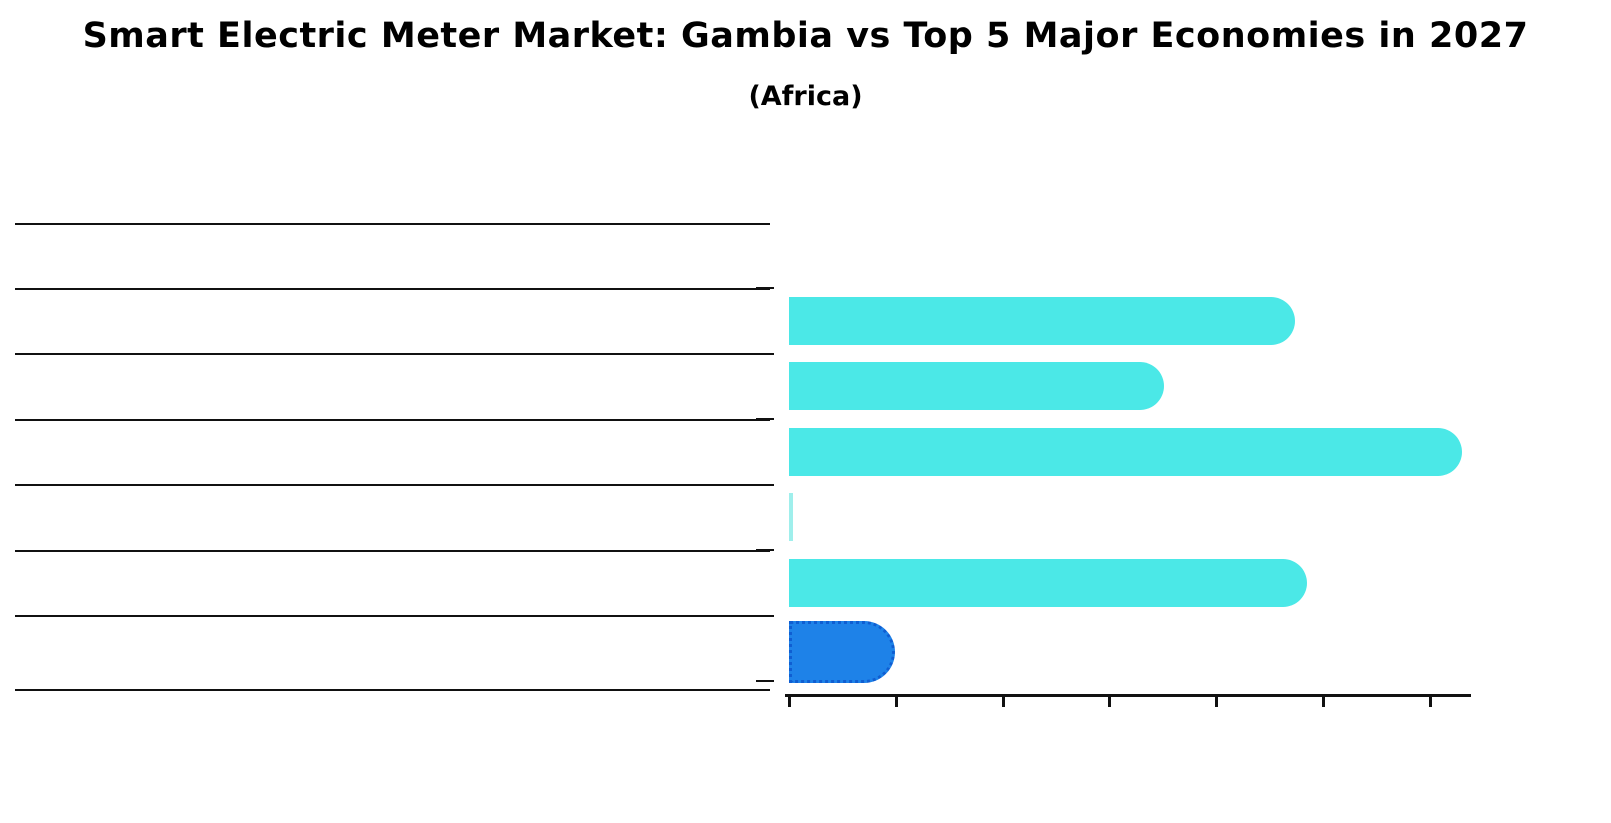  What do you see at coordinates (1128, 695) in the screenshot?
I see `x-axis-line` at bounding box center [1128, 695].